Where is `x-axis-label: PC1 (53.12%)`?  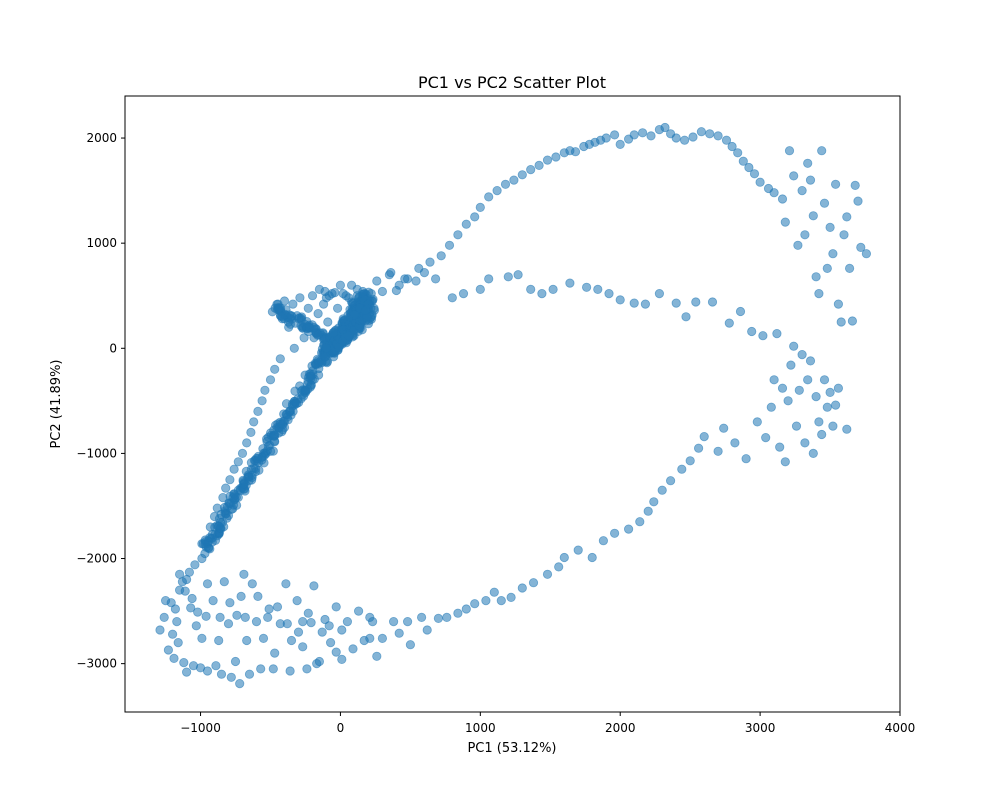
x-axis-label: PC1 (53.12%) is located at coordinates (511, 748).